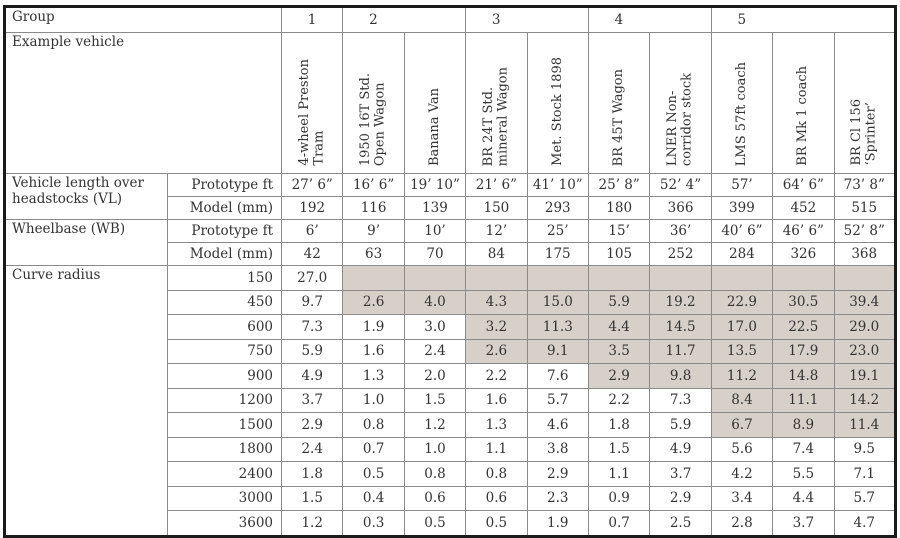 The width and height of the screenshot is (900, 538). I want to click on value-cell: 16’ 6”, so click(373, 185).